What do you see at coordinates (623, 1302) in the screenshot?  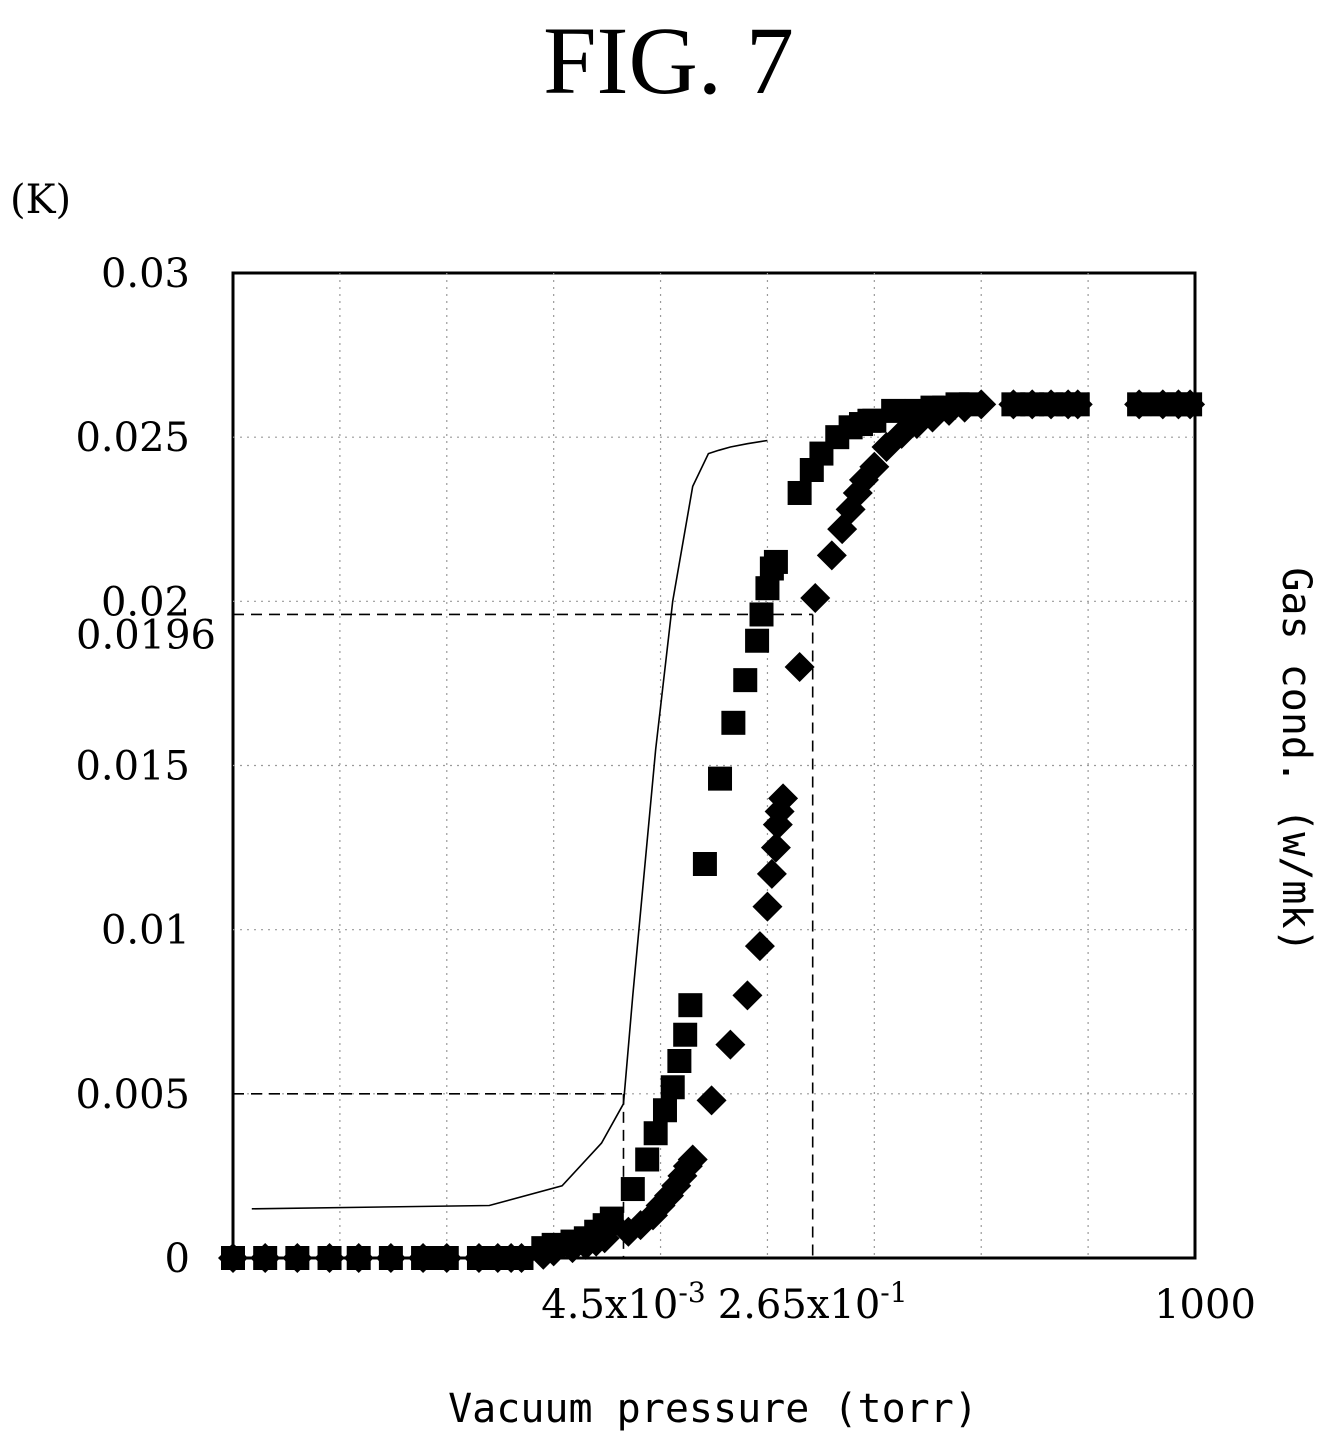 I see `x-tick-label: 4.5x10⁻³` at bounding box center [623, 1302].